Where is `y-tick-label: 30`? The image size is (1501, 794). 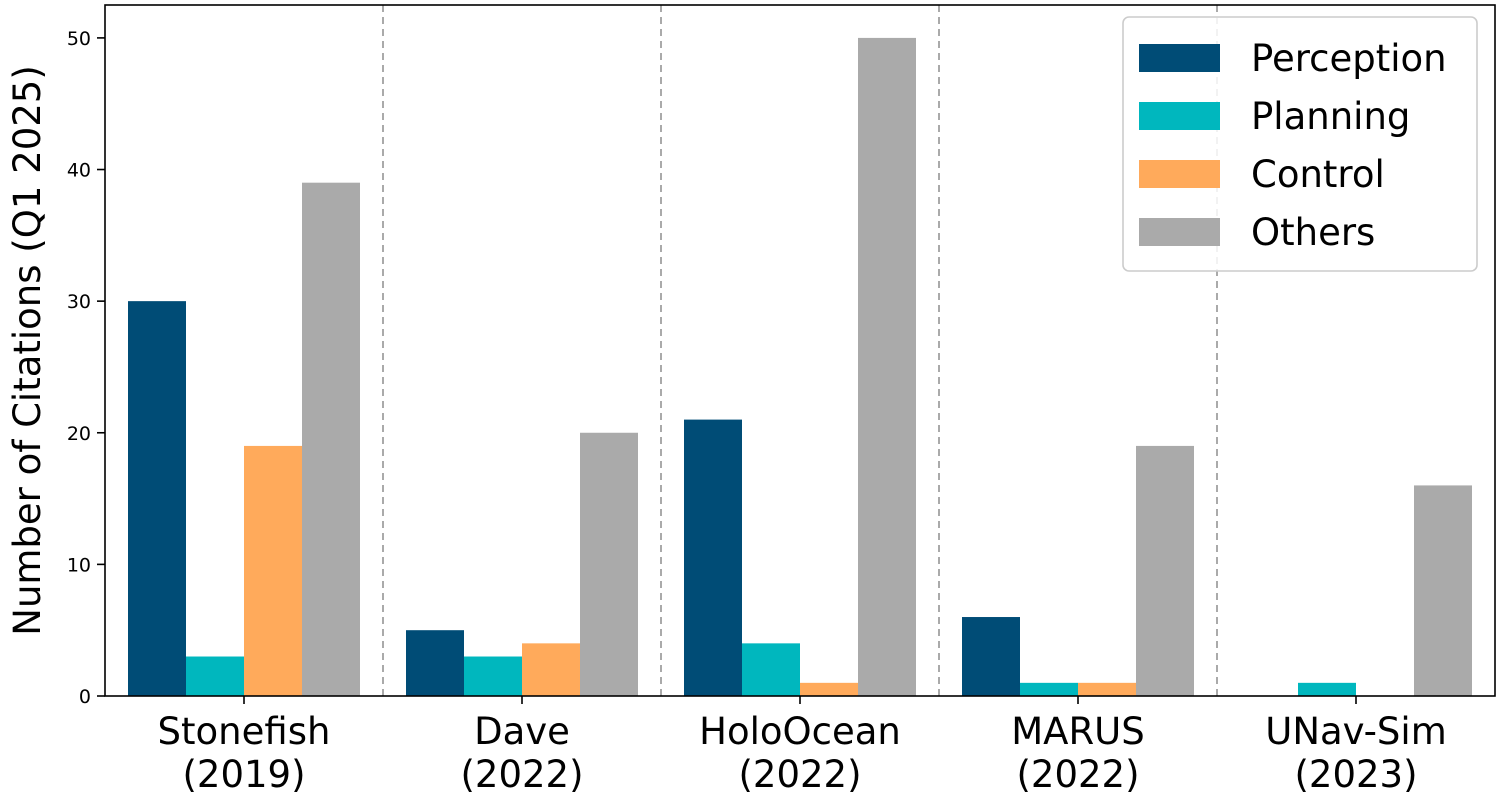
y-tick-label: 30 is located at coordinates (79, 302).